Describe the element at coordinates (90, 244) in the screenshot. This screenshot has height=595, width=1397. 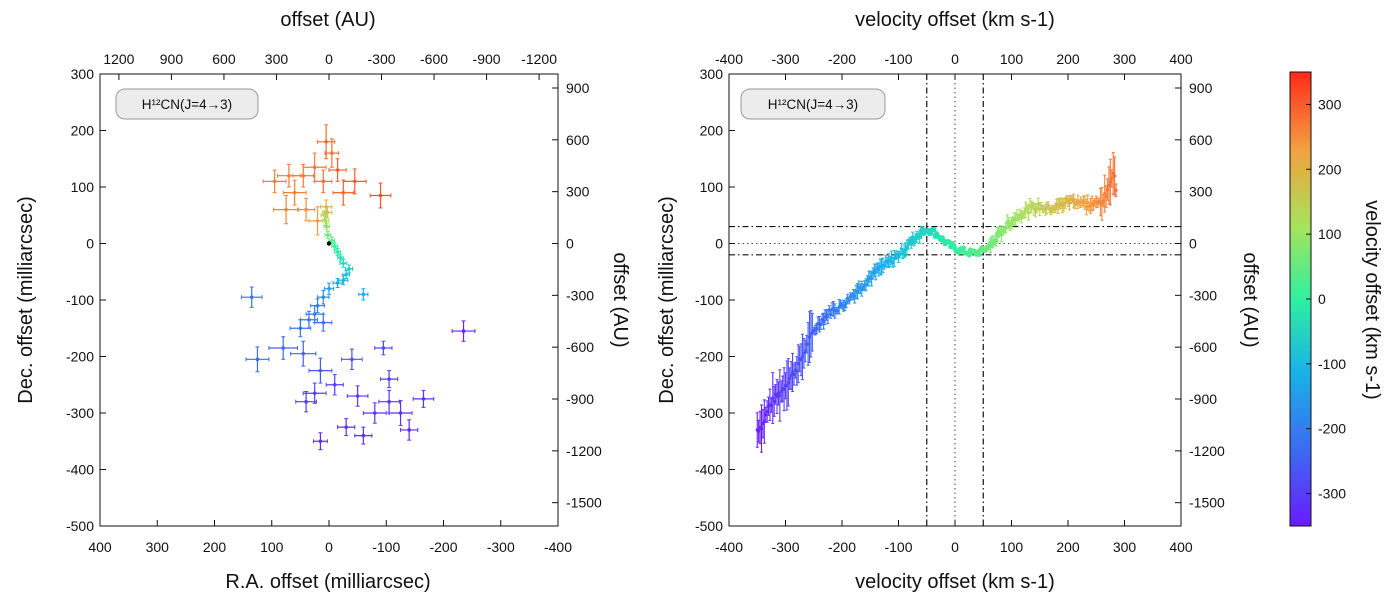
I see `left-y-tick-label: 0` at that location.